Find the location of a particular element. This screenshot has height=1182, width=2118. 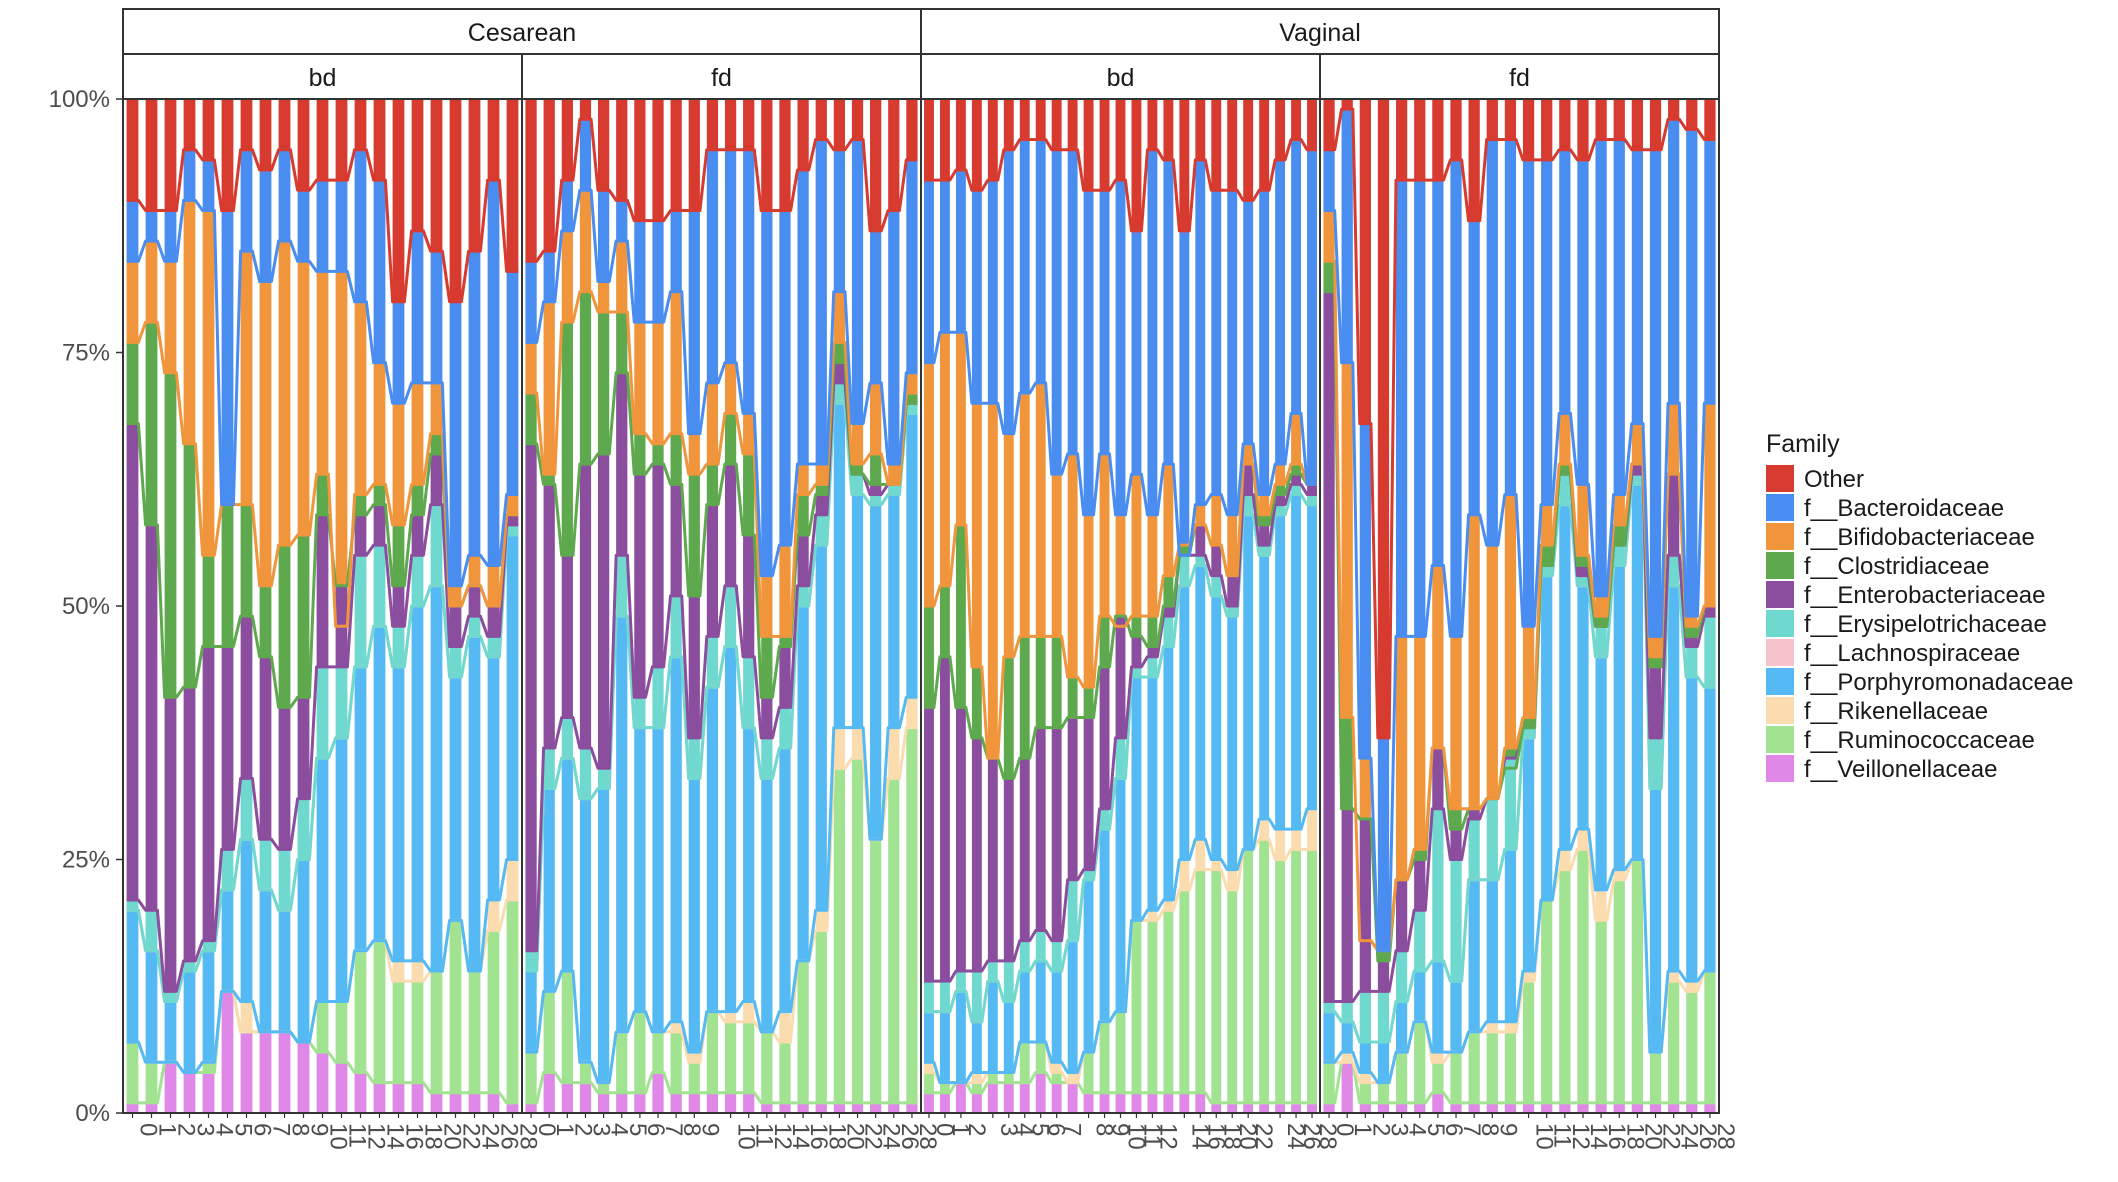

inner-strip-label: bd is located at coordinates (1121, 78).